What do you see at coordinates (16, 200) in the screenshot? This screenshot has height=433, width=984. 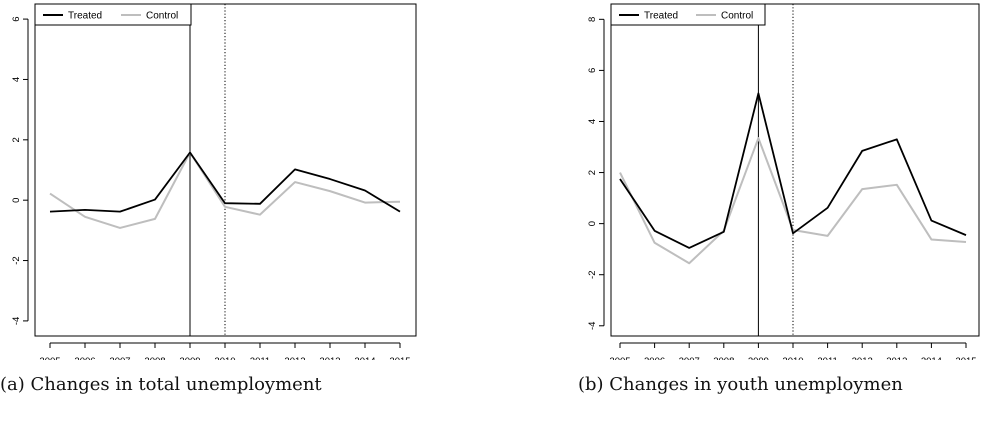 I see `chart-a-y-tick-label: 0` at bounding box center [16, 200].